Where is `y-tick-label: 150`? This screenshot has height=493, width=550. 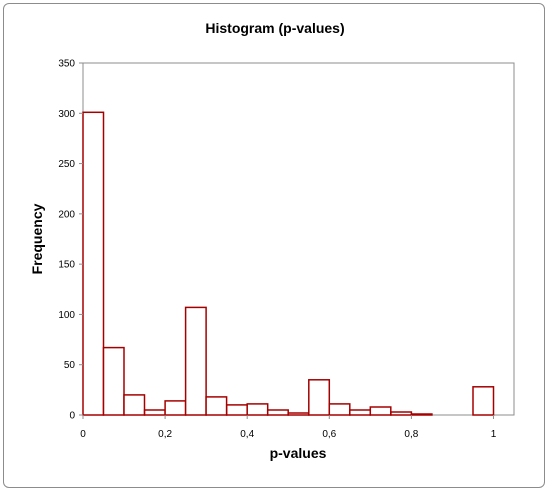
y-tick-label: 150 is located at coordinates (66, 265).